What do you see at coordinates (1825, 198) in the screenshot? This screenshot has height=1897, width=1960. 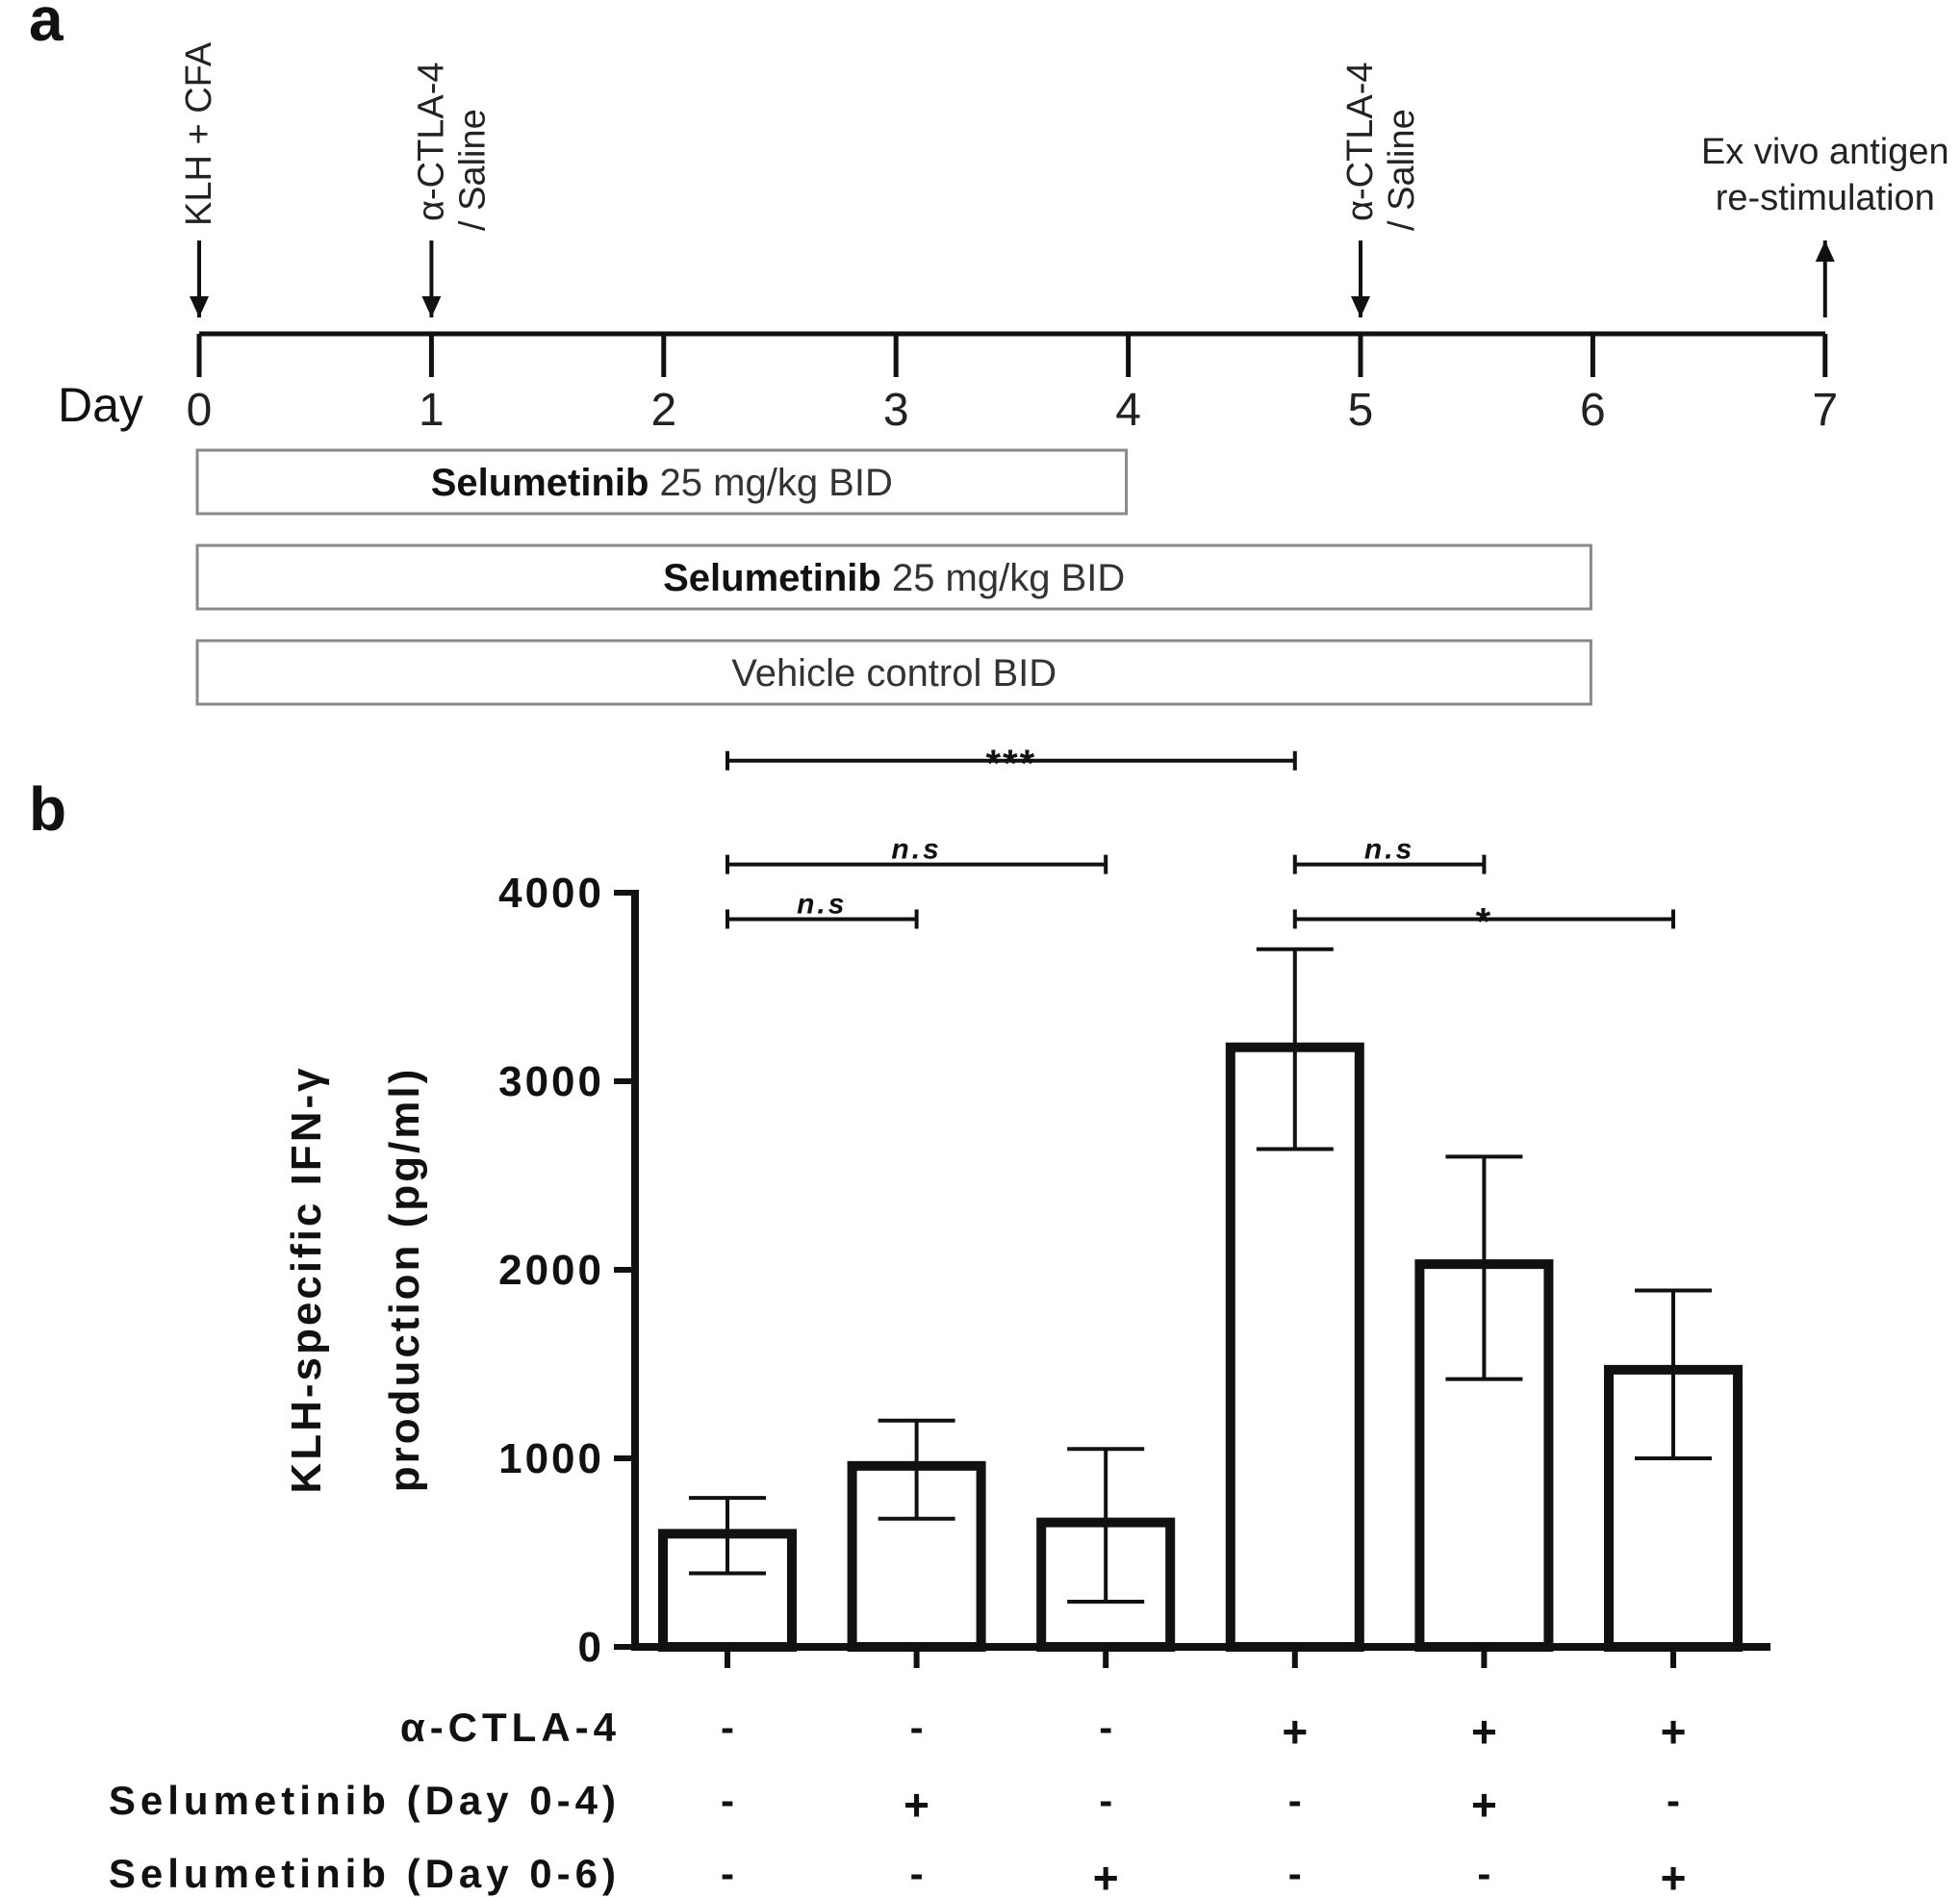 I see `readout-label-line2: re-stimulation` at bounding box center [1825, 198].